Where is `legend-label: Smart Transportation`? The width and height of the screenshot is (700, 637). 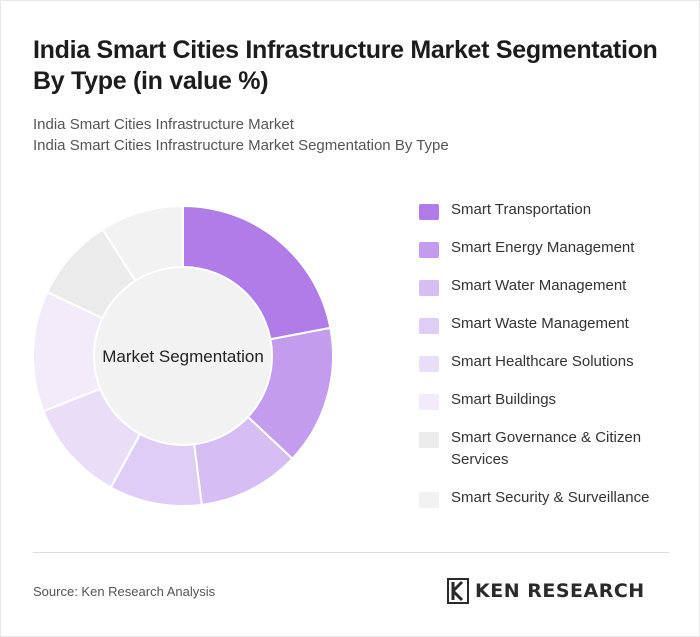 legend-label: Smart Transportation is located at coordinates (521, 209).